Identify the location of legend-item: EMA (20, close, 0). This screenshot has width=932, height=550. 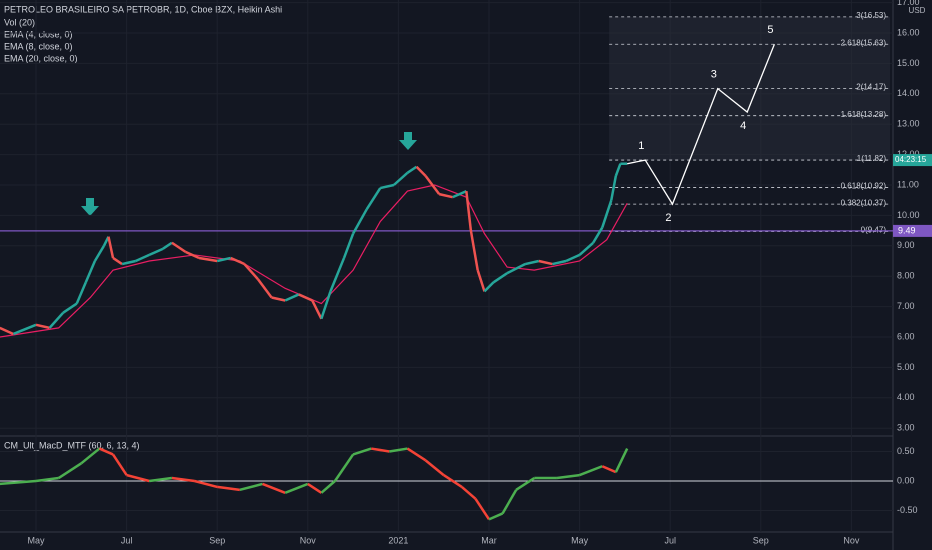
(41, 58).